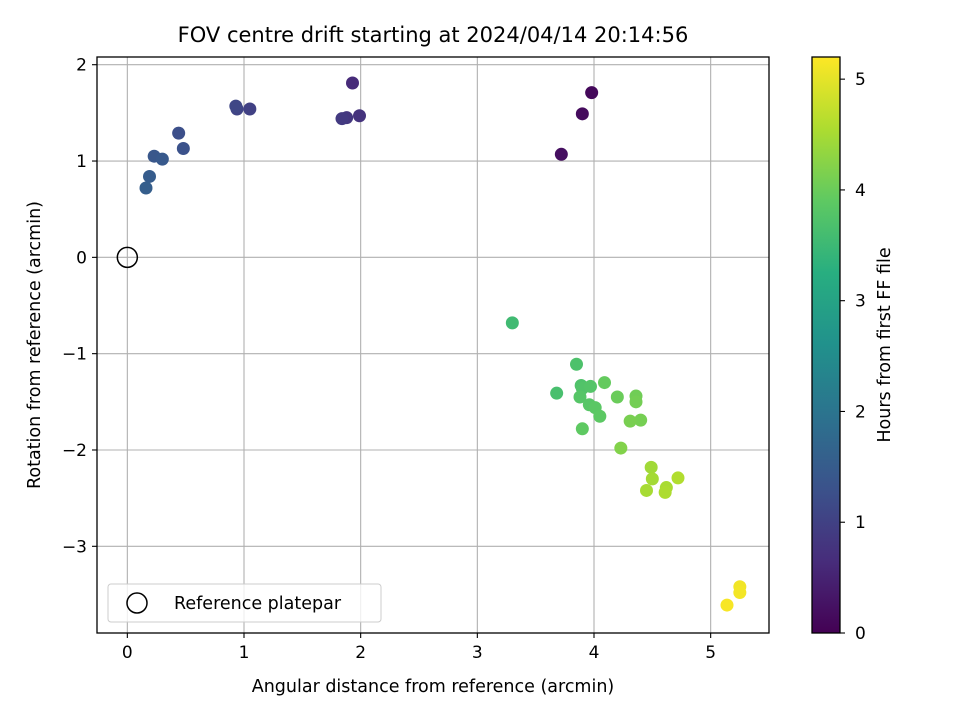  What do you see at coordinates (81, 258) in the screenshot?
I see `y-tick-label: 0` at bounding box center [81, 258].